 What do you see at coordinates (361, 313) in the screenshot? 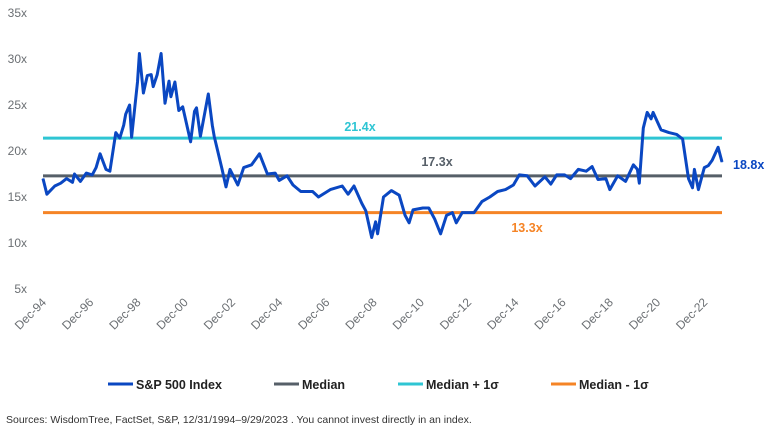
I see `x-tick-label: Dec-08` at bounding box center [361, 313].